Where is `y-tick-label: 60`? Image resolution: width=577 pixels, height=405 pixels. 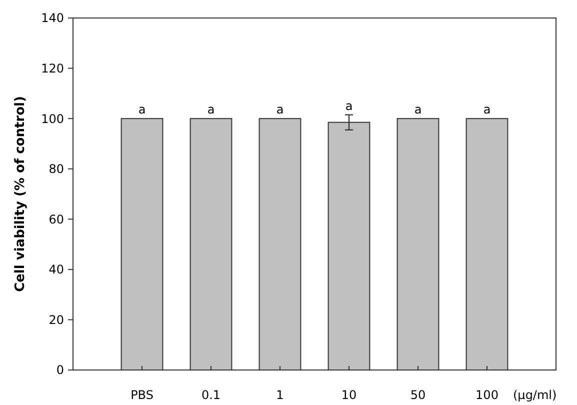 y-tick-label: 60 is located at coordinates (56, 219).